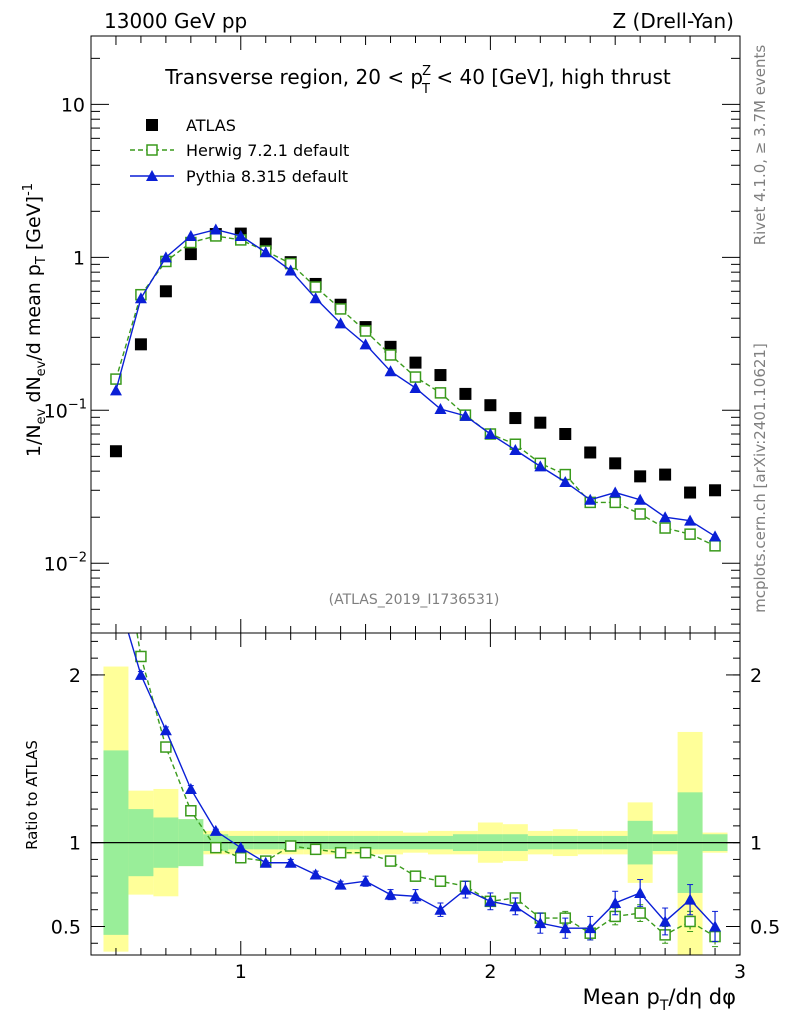 The image size is (786, 1024). I want to click on title-part-pre: Transverse region, 20 < p, so click(293, 77).